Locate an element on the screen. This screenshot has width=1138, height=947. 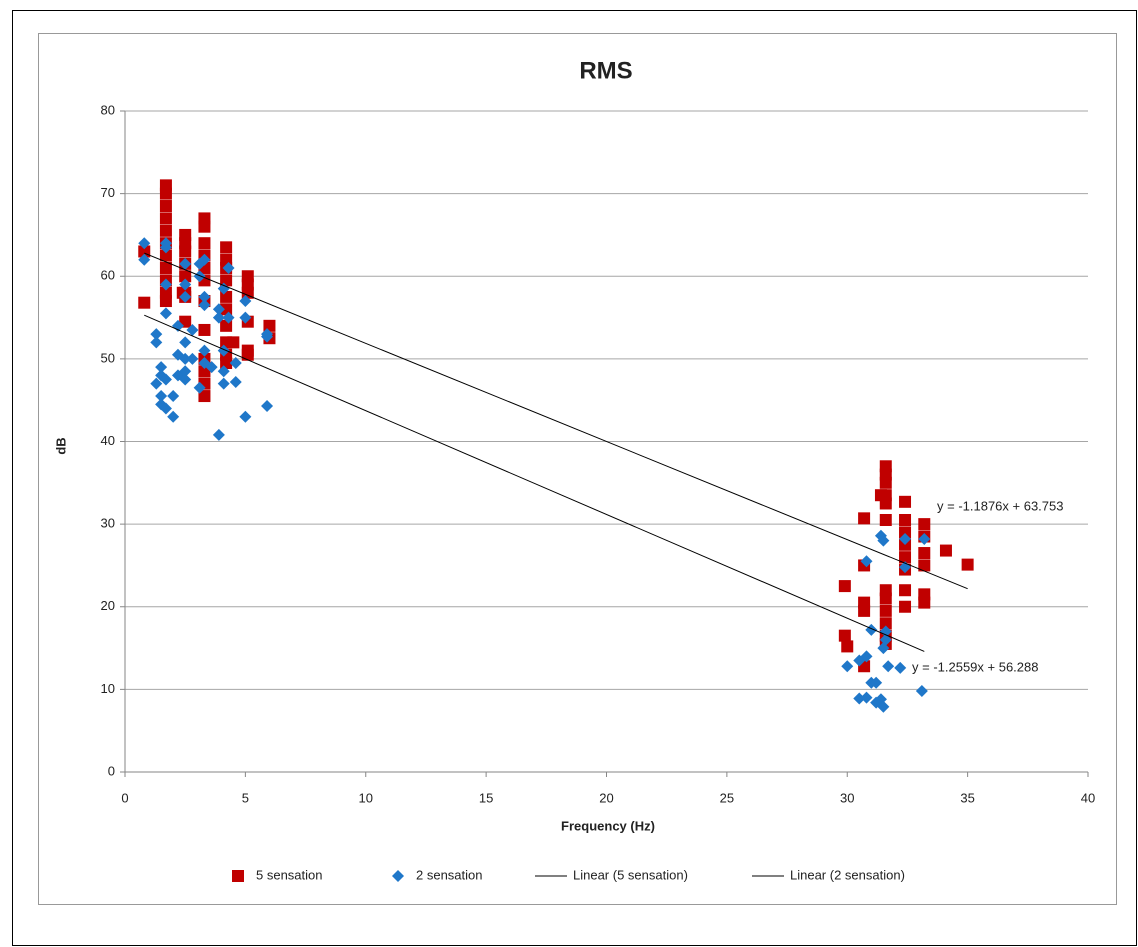
trendline-equation: y = -1.2559x + 56.288 is located at coordinates (975, 666).